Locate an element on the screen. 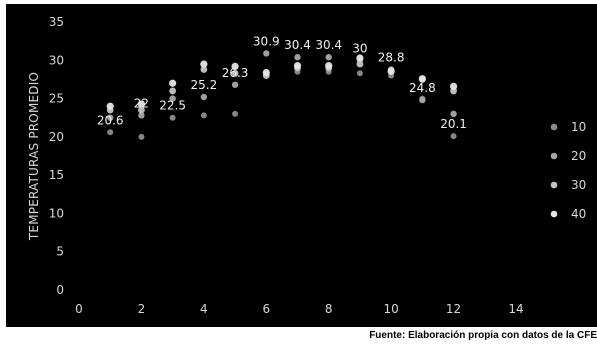 This screenshot has height=345, width=597. data-label: 20.6 is located at coordinates (110, 120).